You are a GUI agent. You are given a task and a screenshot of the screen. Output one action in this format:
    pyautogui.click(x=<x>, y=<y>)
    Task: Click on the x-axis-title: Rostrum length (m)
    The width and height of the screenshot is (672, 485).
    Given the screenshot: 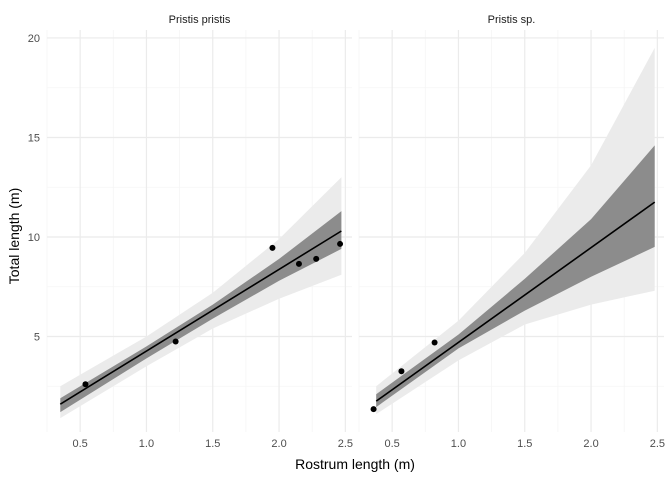 What is the action you would take?
    pyautogui.click(x=355, y=464)
    